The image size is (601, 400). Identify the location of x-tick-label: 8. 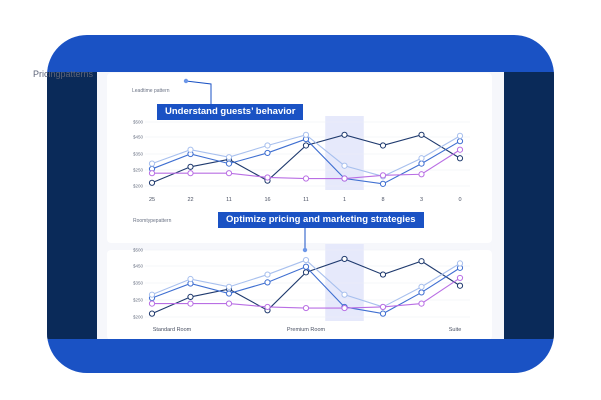
(382, 200).